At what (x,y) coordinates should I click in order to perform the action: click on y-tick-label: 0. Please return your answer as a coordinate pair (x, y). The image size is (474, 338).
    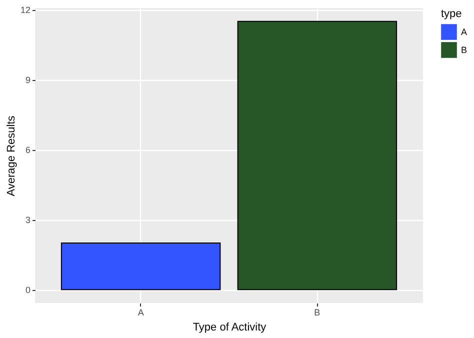
    Looking at the image, I should click on (27, 290).